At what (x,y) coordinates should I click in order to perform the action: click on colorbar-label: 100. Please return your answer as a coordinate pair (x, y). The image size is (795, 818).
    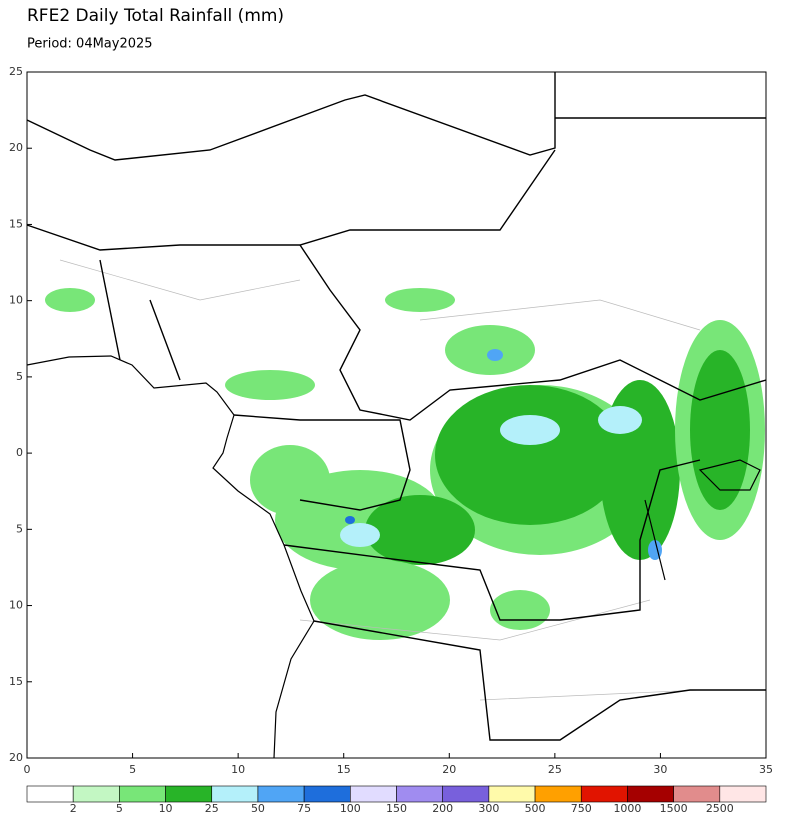
    Looking at the image, I should click on (350, 808).